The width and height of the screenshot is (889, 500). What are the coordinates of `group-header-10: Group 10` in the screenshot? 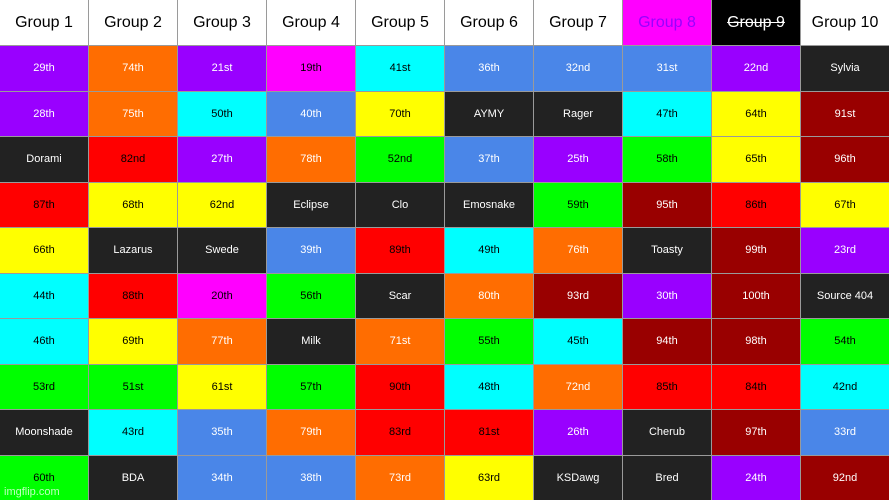 It's located at (845, 22).